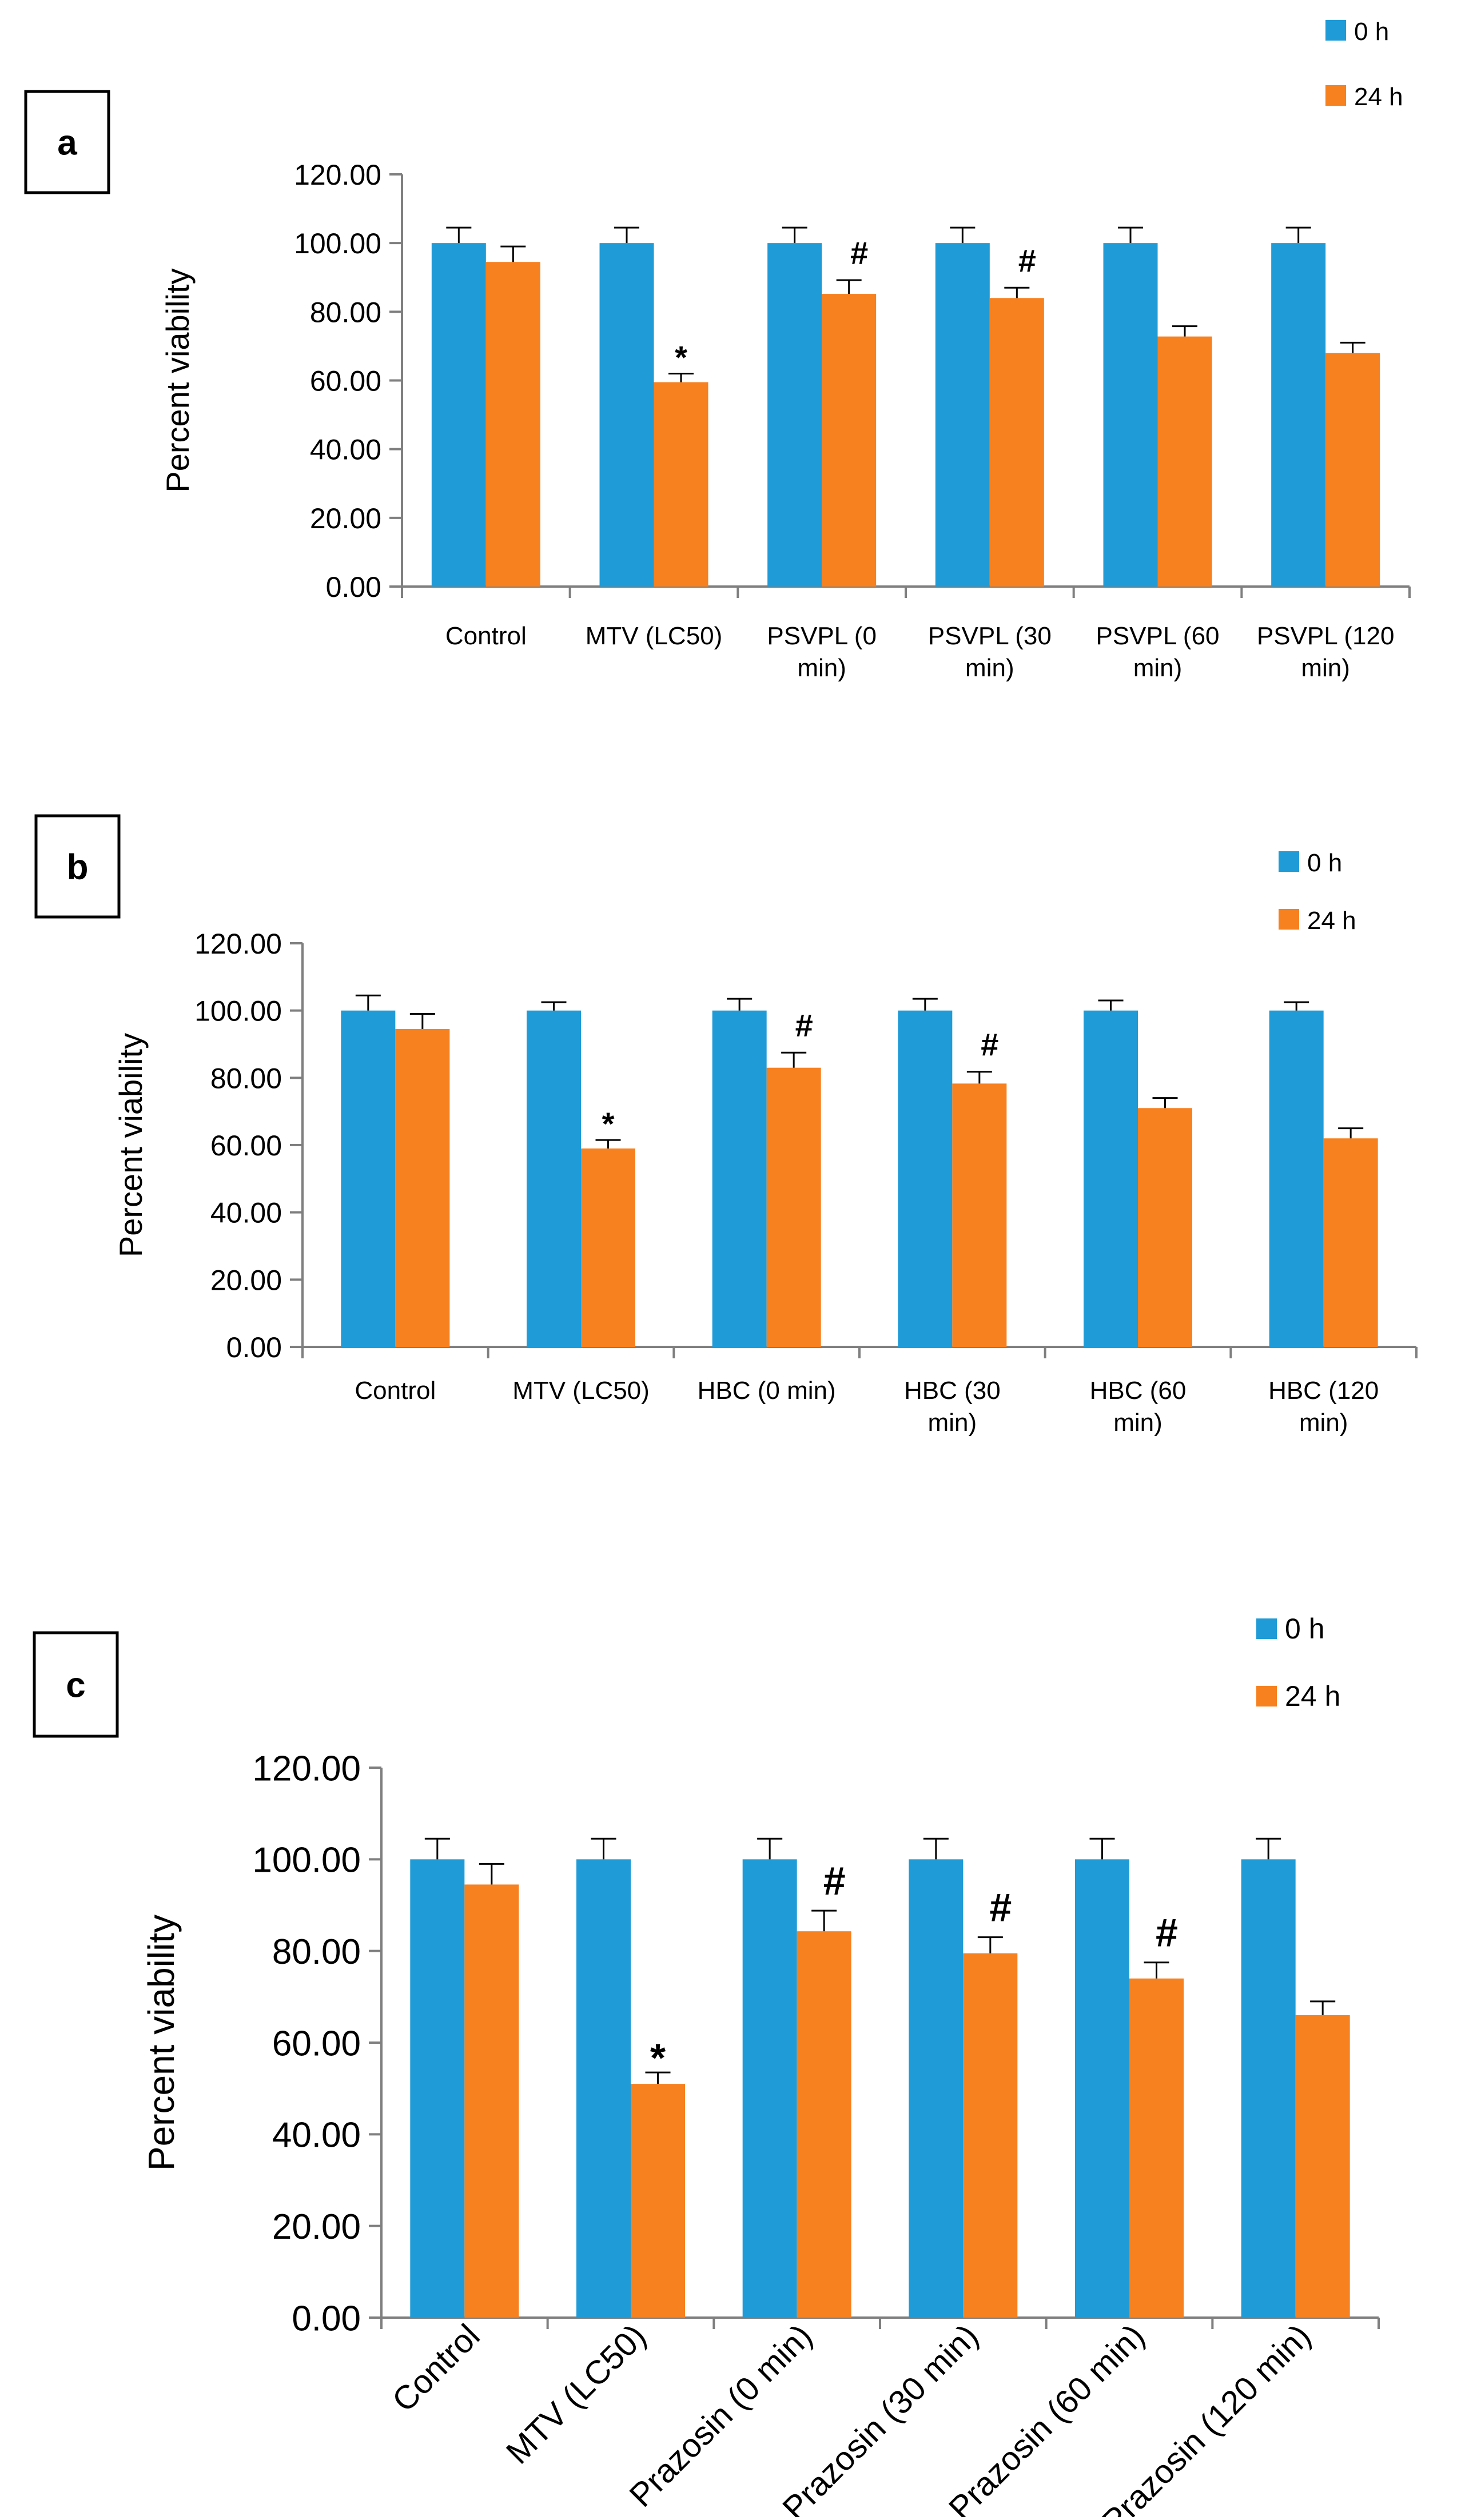 The image size is (1473, 2520). What do you see at coordinates (1326, 652) in the screenshot?
I see `category-label: PSVPL (120 min)` at bounding box center [1326, 652].